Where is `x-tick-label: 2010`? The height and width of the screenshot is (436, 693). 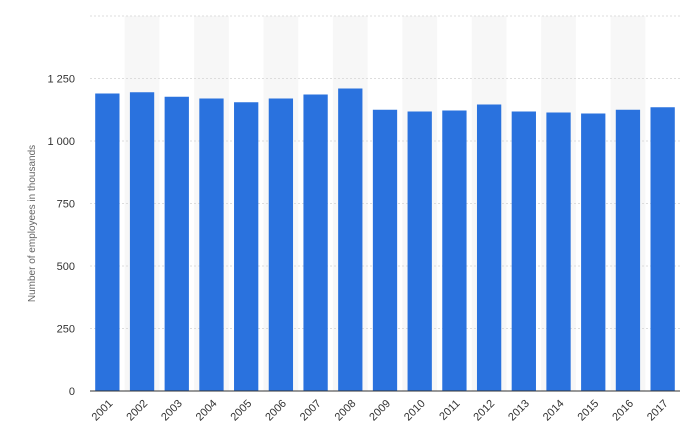
x-tick-label: 2010 is located at coordinates (415, 411).